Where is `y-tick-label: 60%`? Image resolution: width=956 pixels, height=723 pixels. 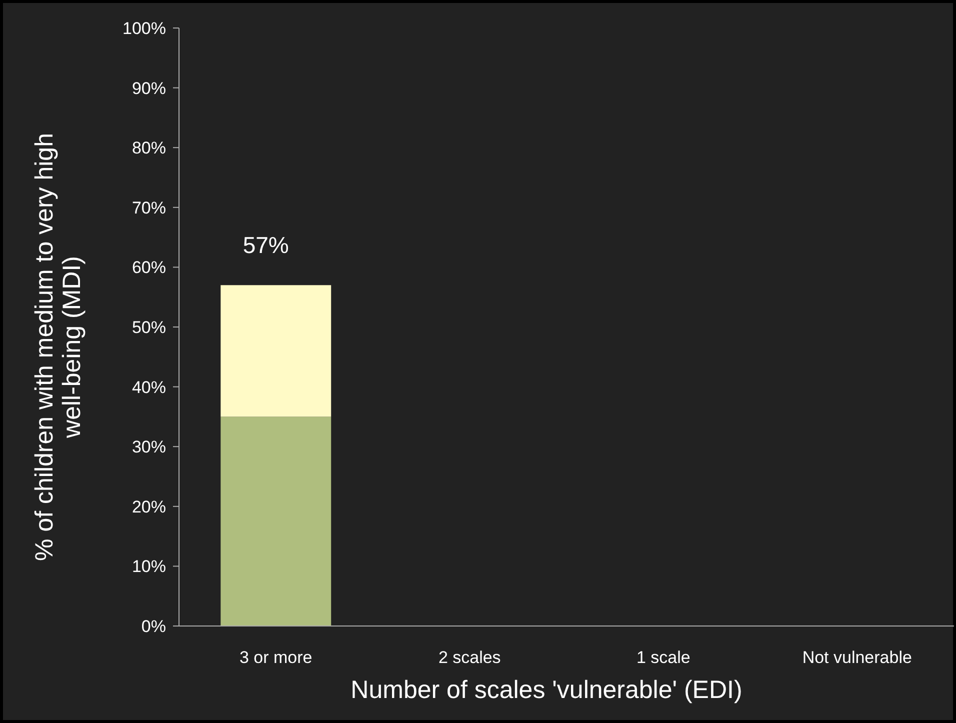
y-tick-label: 60% is located at coordinates (149, 268).